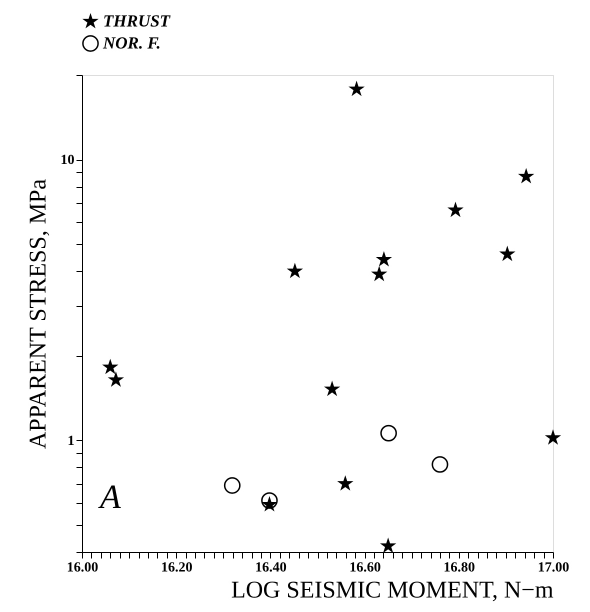 The image size is (590, 612). I want to click on x-tick-label: 16.20, so click(176, 568).